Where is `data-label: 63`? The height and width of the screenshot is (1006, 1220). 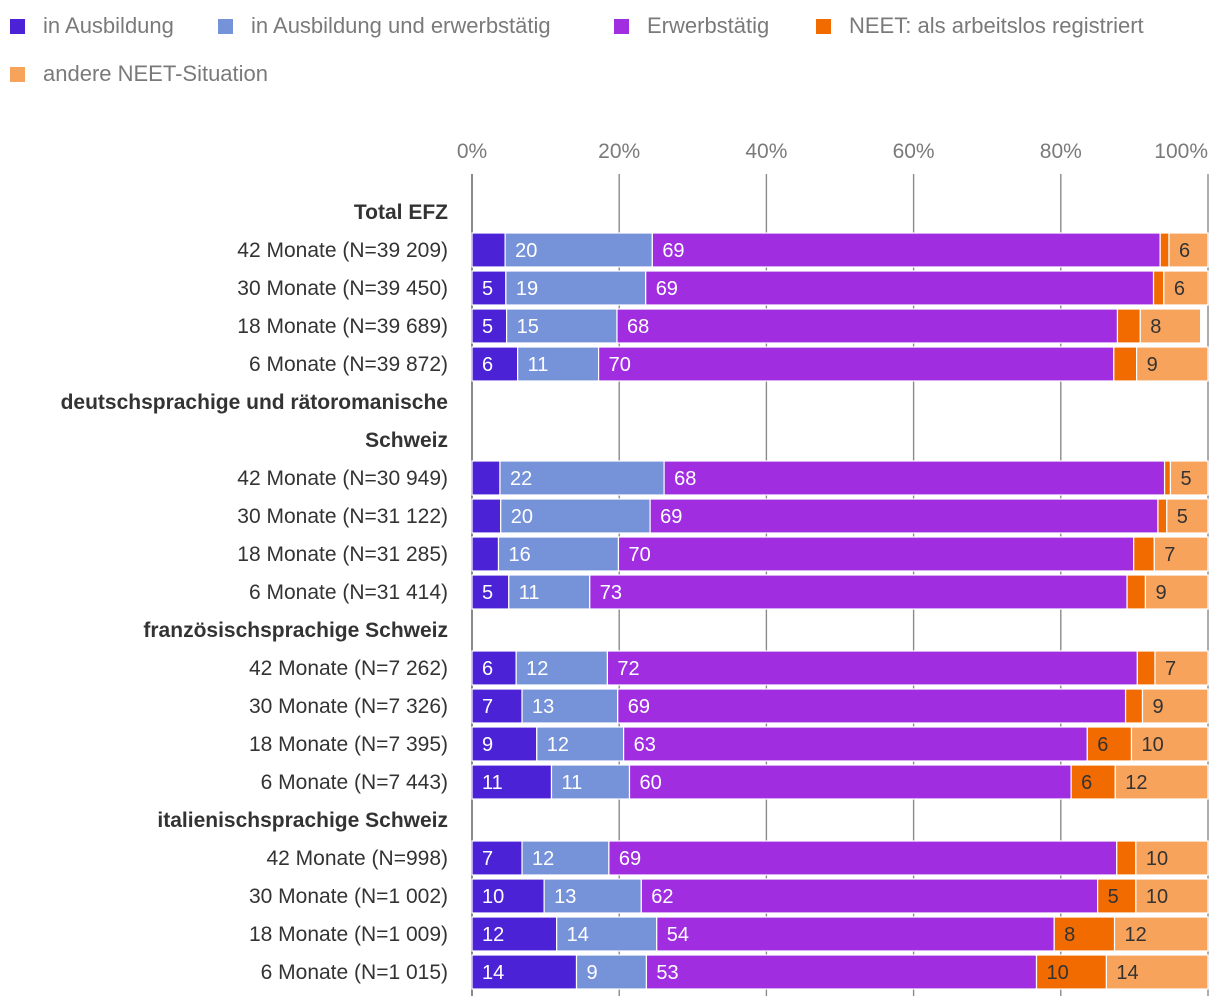 data-label: 63 is located at coordinates (645, 745).